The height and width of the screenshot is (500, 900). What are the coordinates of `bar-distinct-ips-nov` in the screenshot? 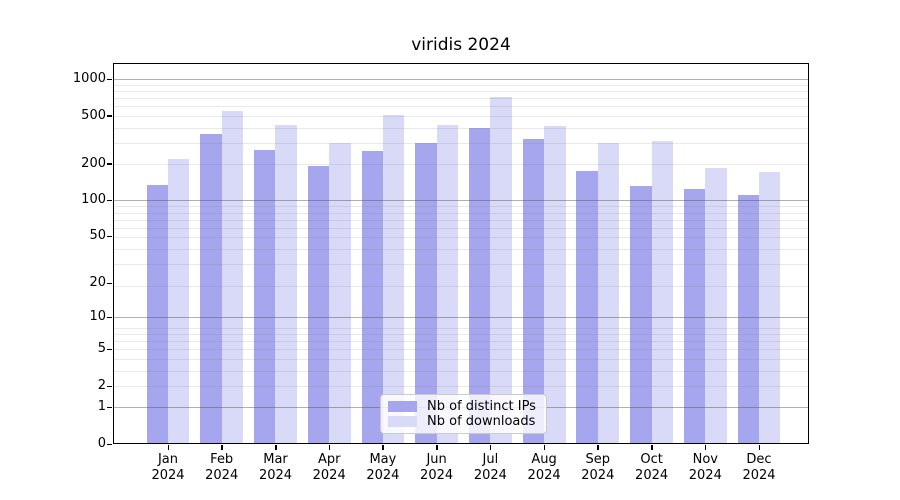 It's located at (694, 316).